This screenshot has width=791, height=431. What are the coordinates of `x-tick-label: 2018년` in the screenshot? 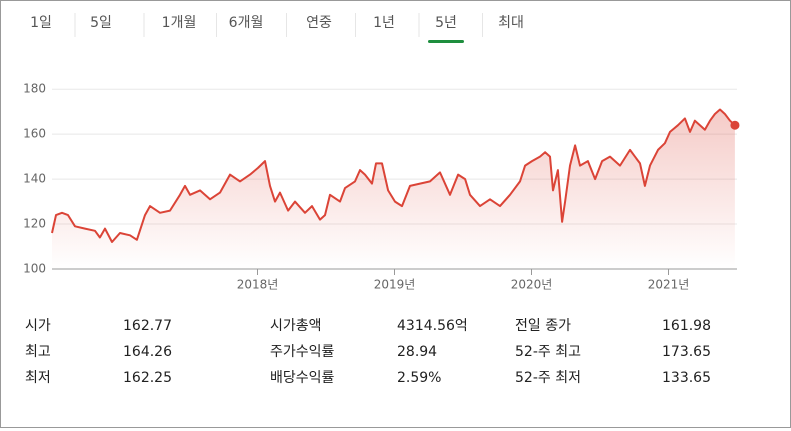 It's located at (258, 285).